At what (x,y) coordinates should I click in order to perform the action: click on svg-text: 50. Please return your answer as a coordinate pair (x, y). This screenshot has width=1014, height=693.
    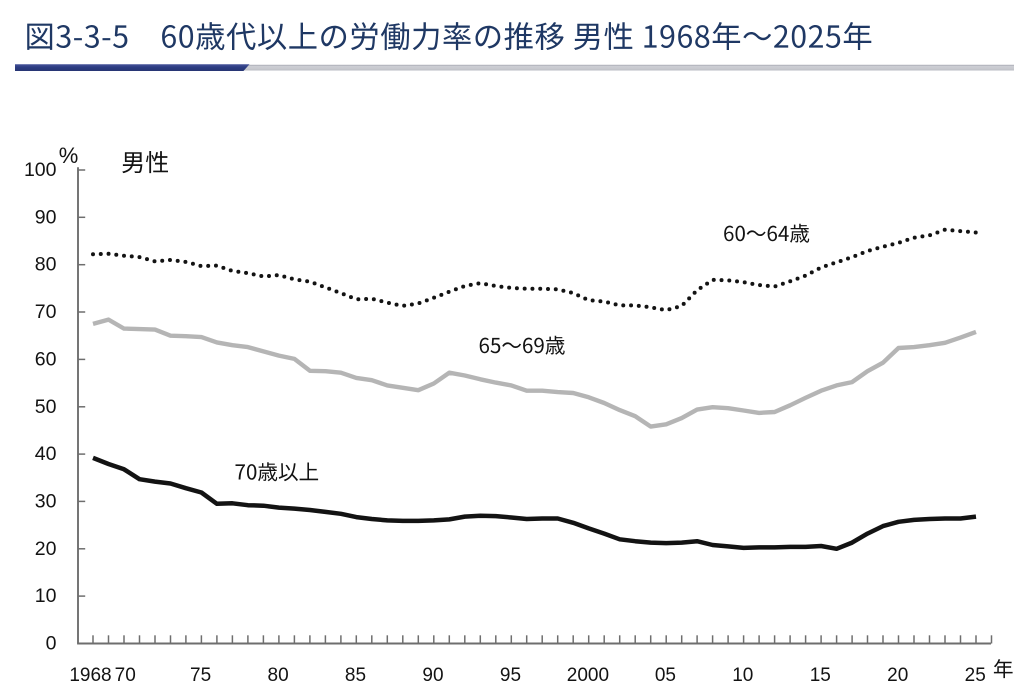
    Looking at the image, I should click on (46, 407).